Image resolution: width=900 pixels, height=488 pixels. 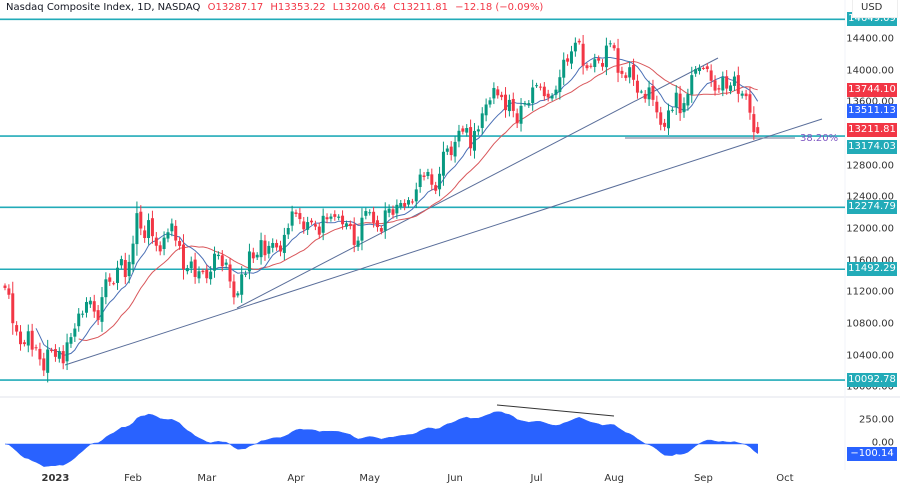 I want to click on y-axis-tick: 12800.00, so click(x=870, y=166).